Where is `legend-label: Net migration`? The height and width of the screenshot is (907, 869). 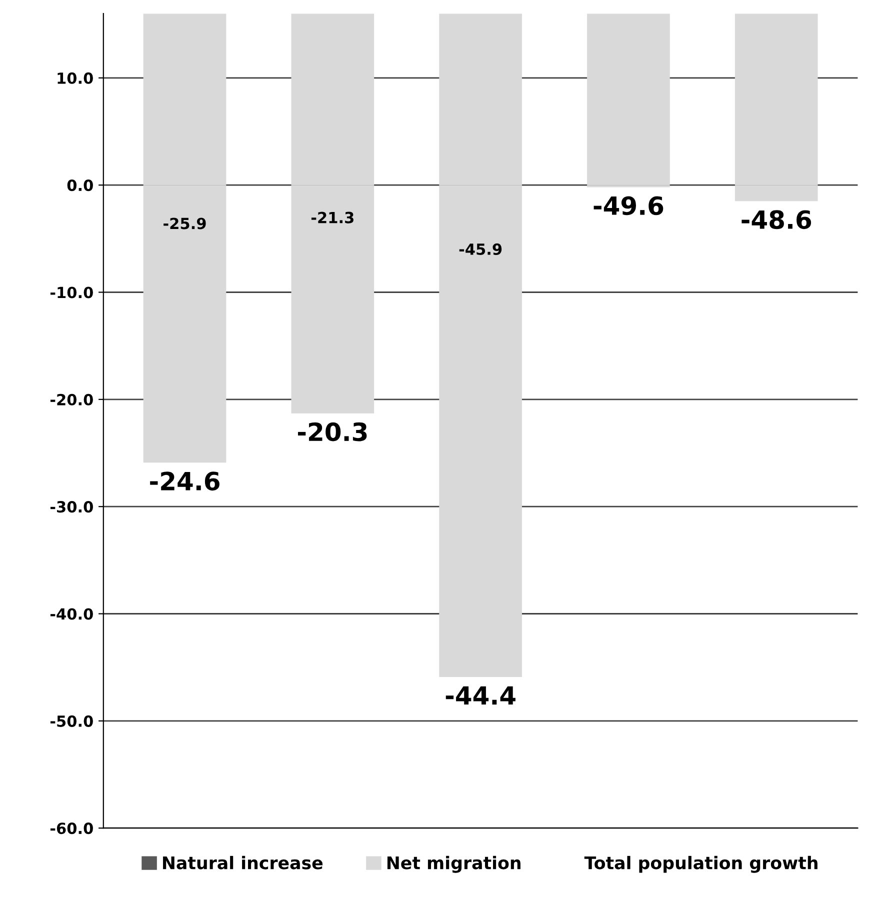 legend-label: Net migration is located at coordinates (453, 864).